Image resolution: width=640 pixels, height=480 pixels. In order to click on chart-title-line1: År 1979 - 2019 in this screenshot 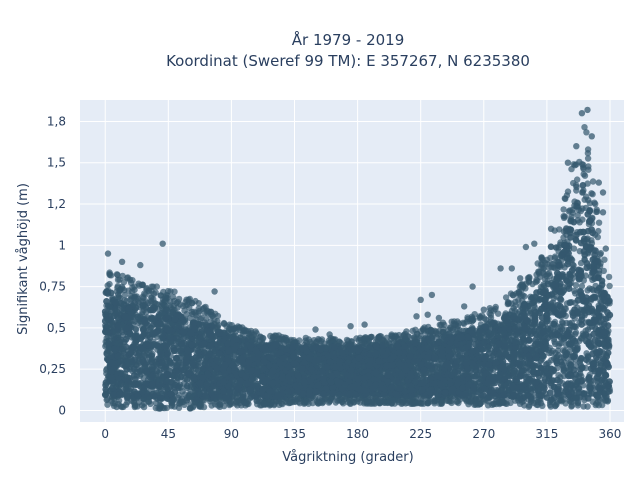, I will do `click(348, 39)`.